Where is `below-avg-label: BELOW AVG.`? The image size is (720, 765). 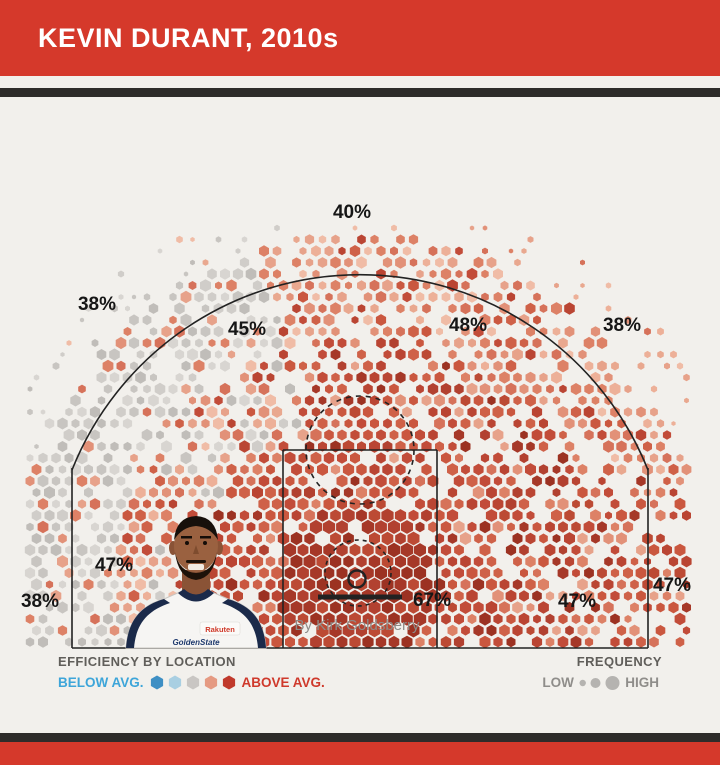 below-avg-label: BELOW AVG. is located at coordinates (101, 682).